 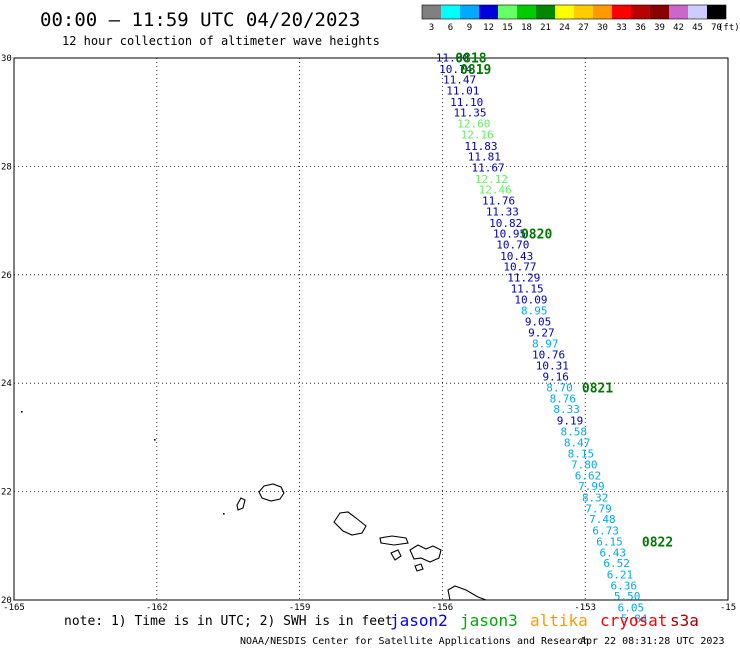 I want to click on lanai-island, so click(x=396, y=555).